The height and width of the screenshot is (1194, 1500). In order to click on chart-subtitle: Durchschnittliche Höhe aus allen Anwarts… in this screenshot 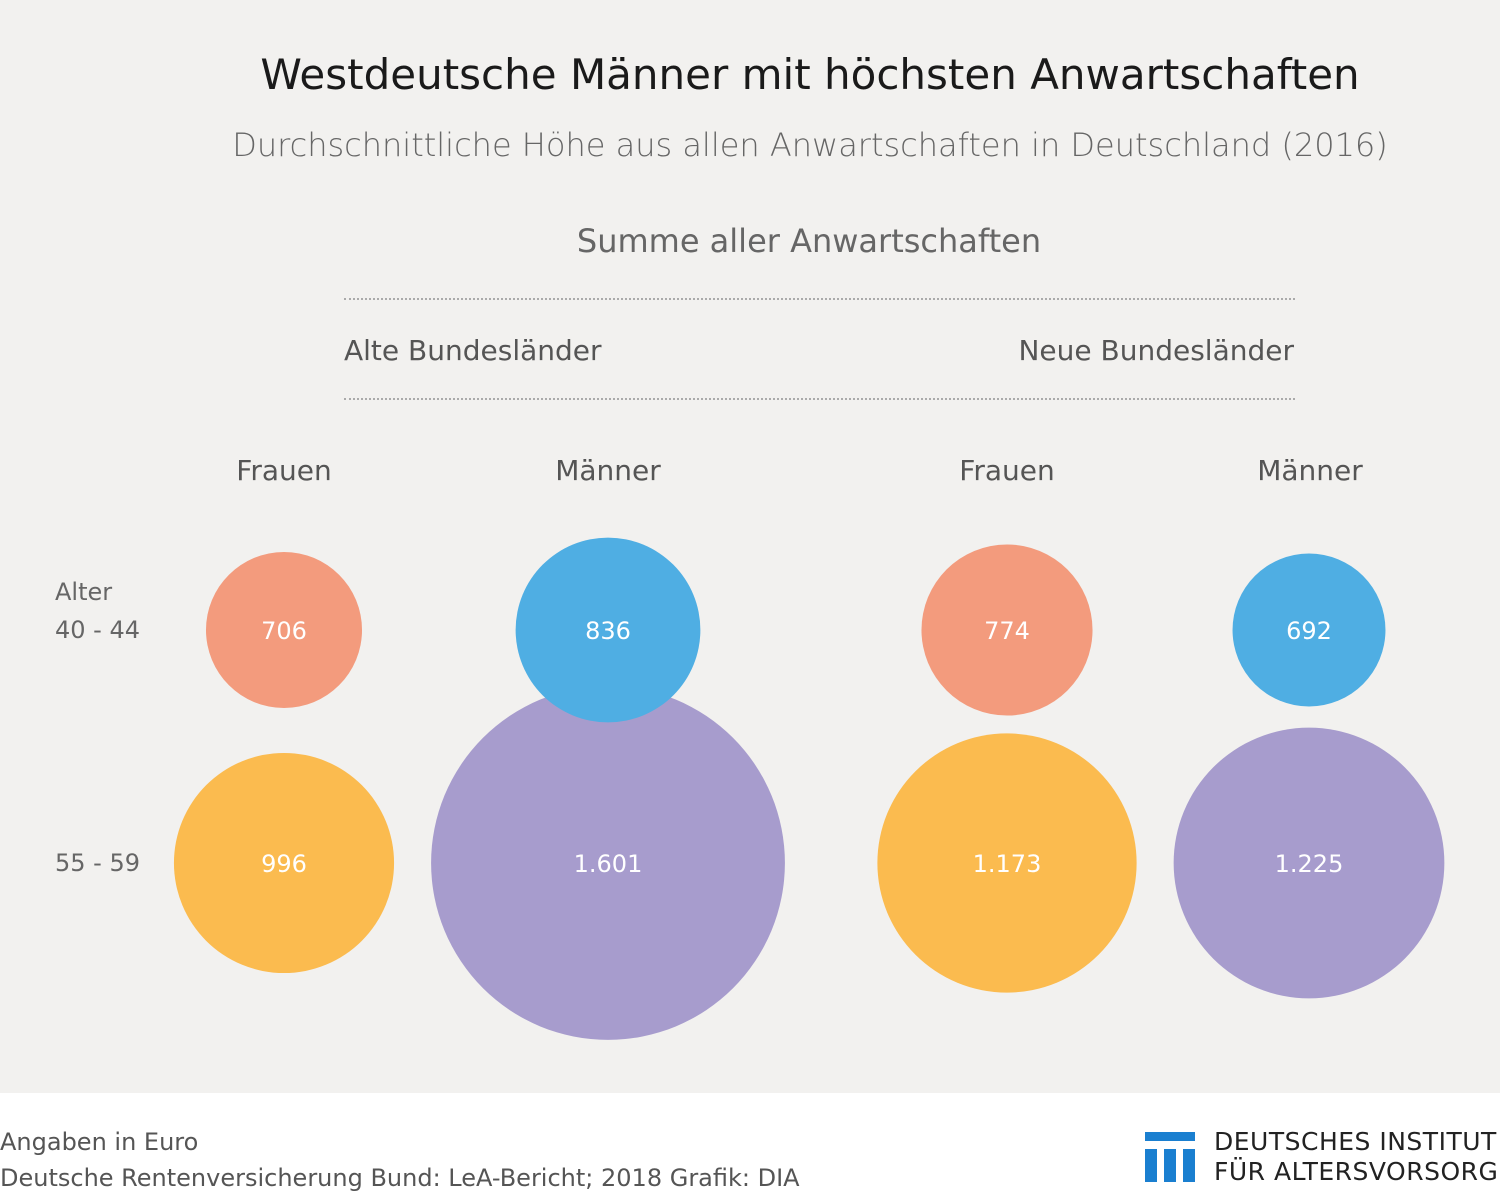, I will do `click(810, 145)`.